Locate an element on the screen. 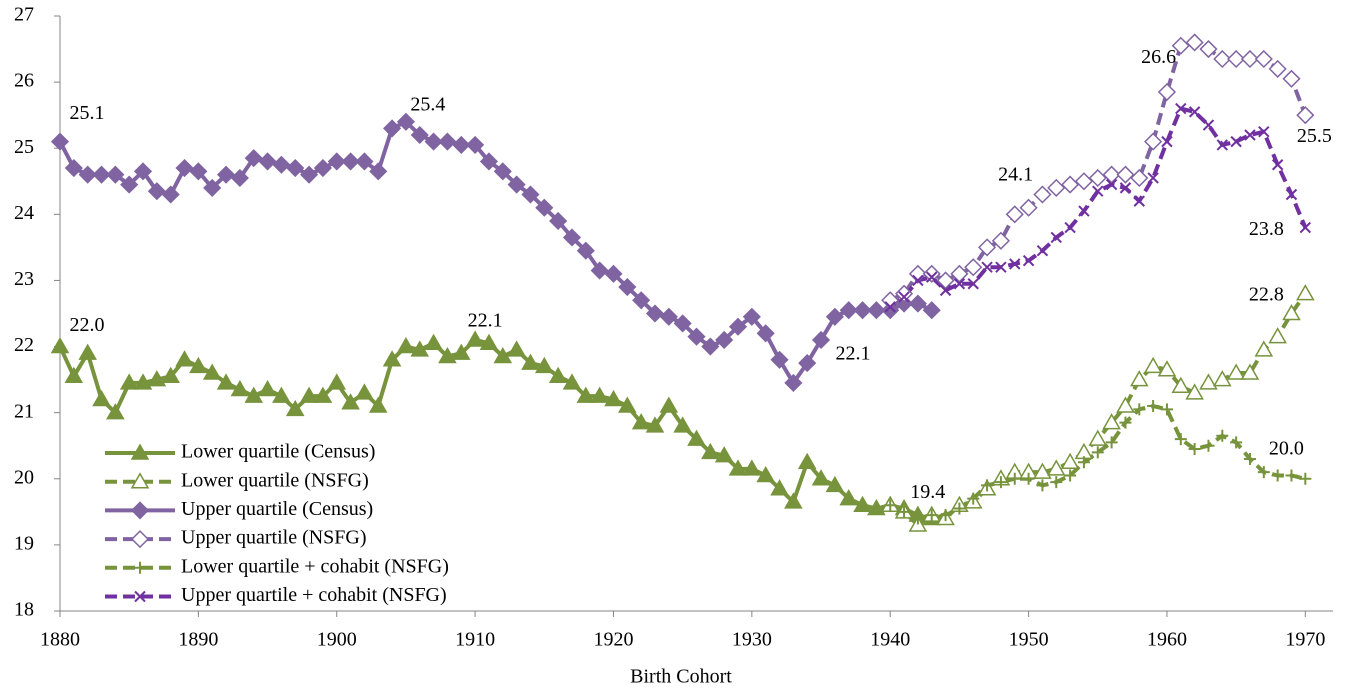  x-axis-label: Birth Cohort is located at coordinates (681, 677).